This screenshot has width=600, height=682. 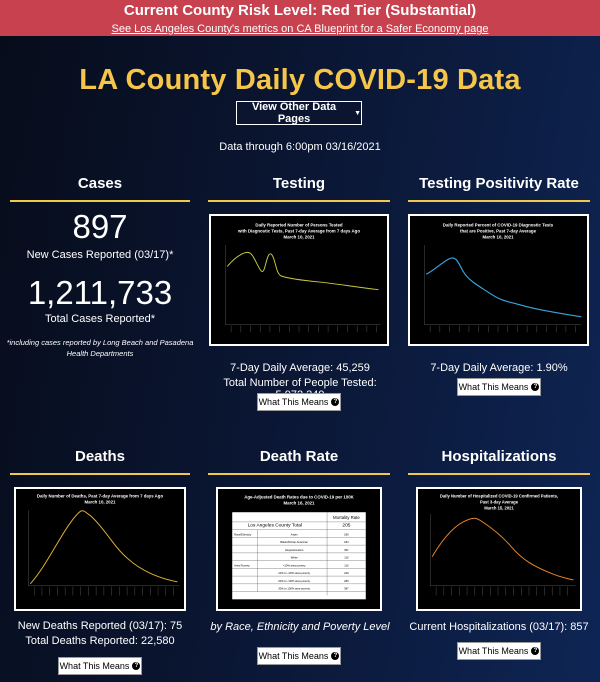 I want to click on total-deaths: Total Deaths Reported: 22,580, so click(x=100, y=641).